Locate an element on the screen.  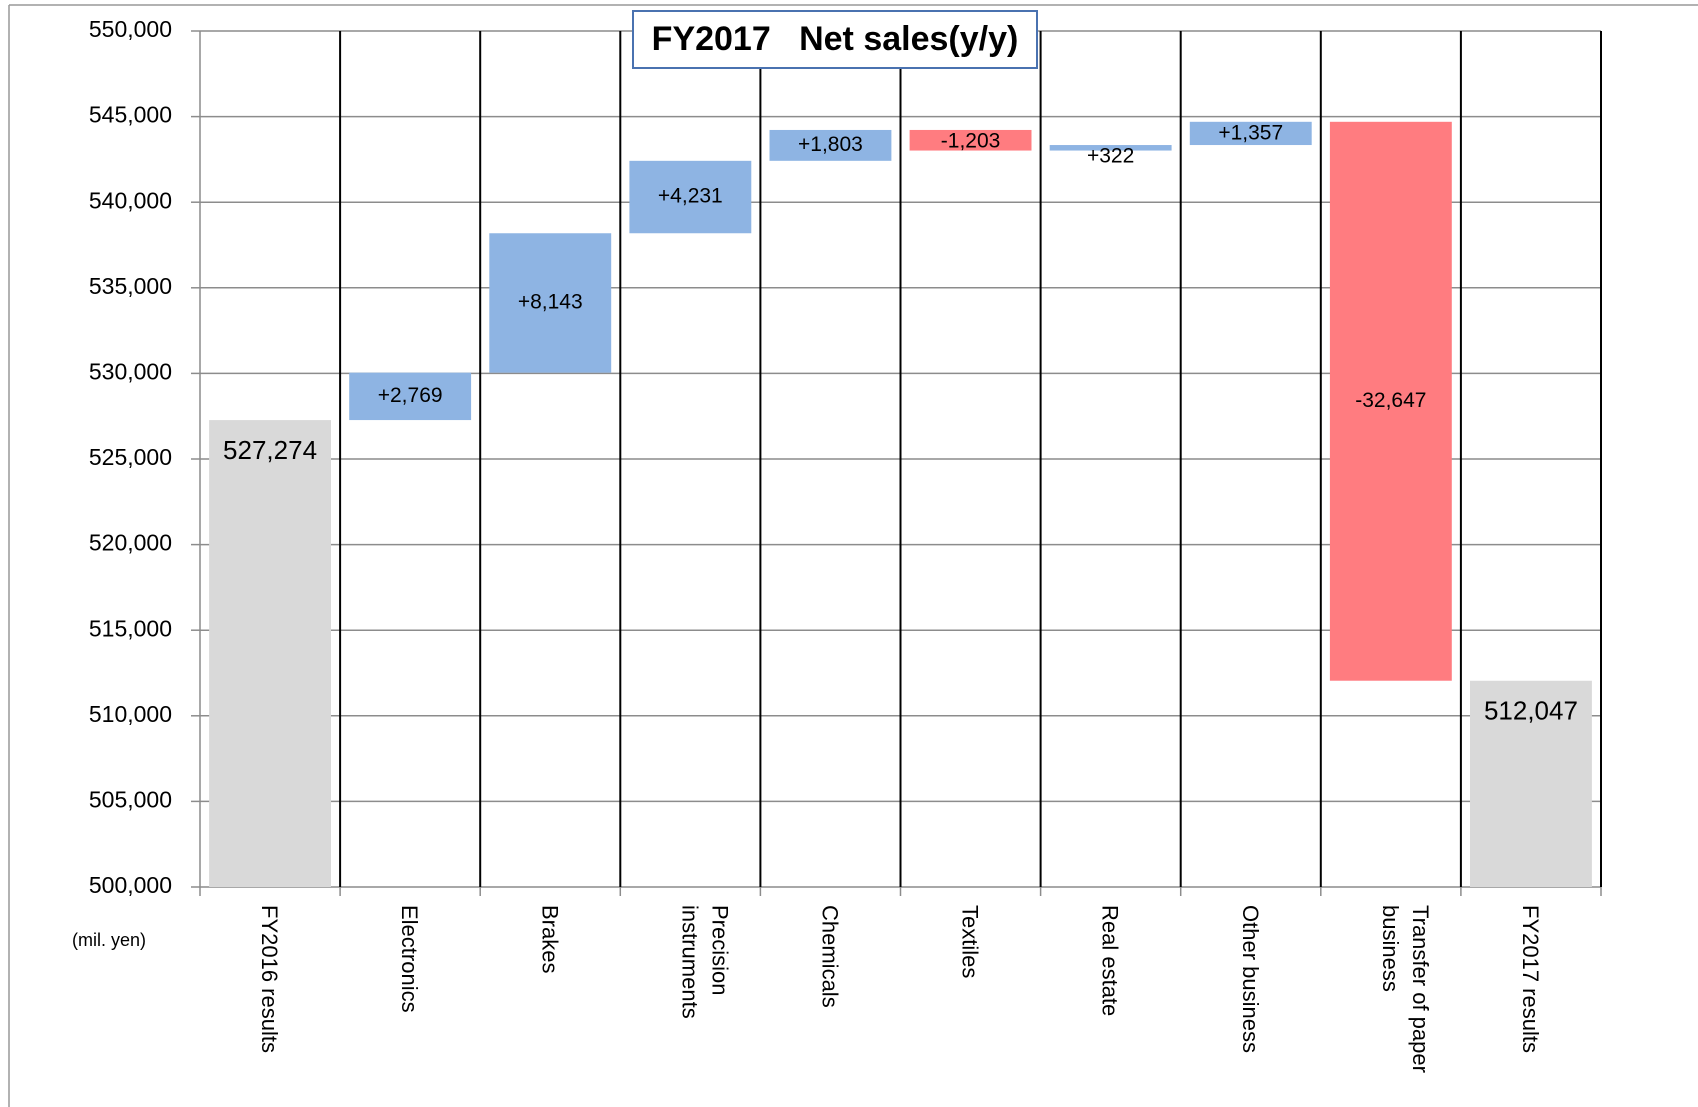
x-tick-label: Transfer of paper business is located at coordinates (1405, 989).